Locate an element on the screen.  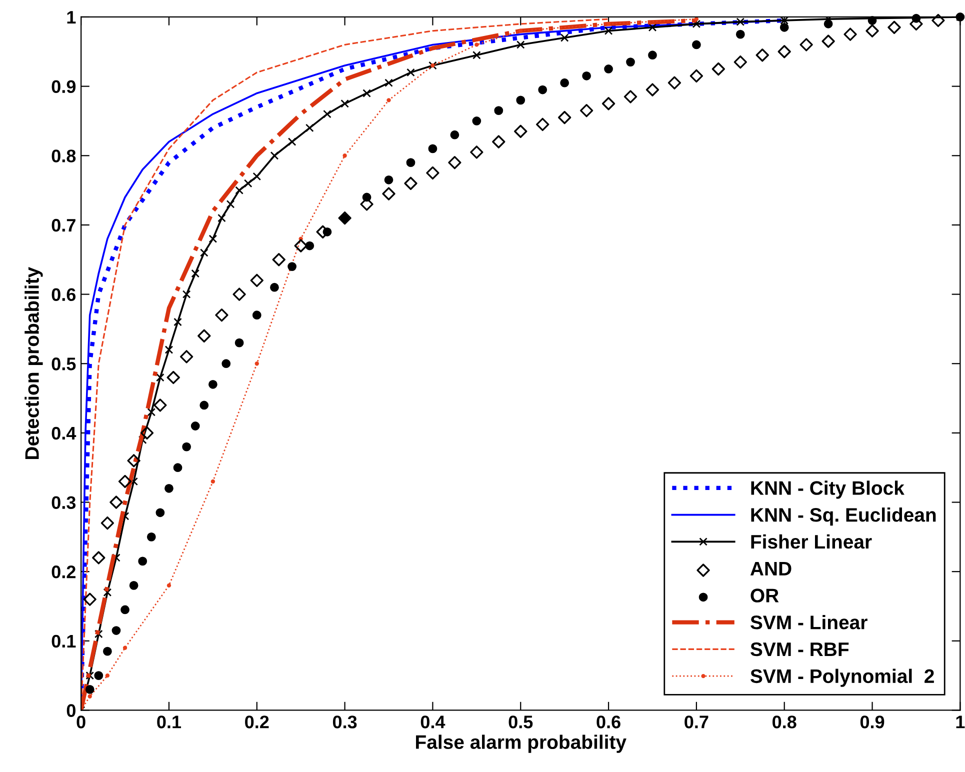
legend-label: Fisher Linear is located at coordinates (811, 541).